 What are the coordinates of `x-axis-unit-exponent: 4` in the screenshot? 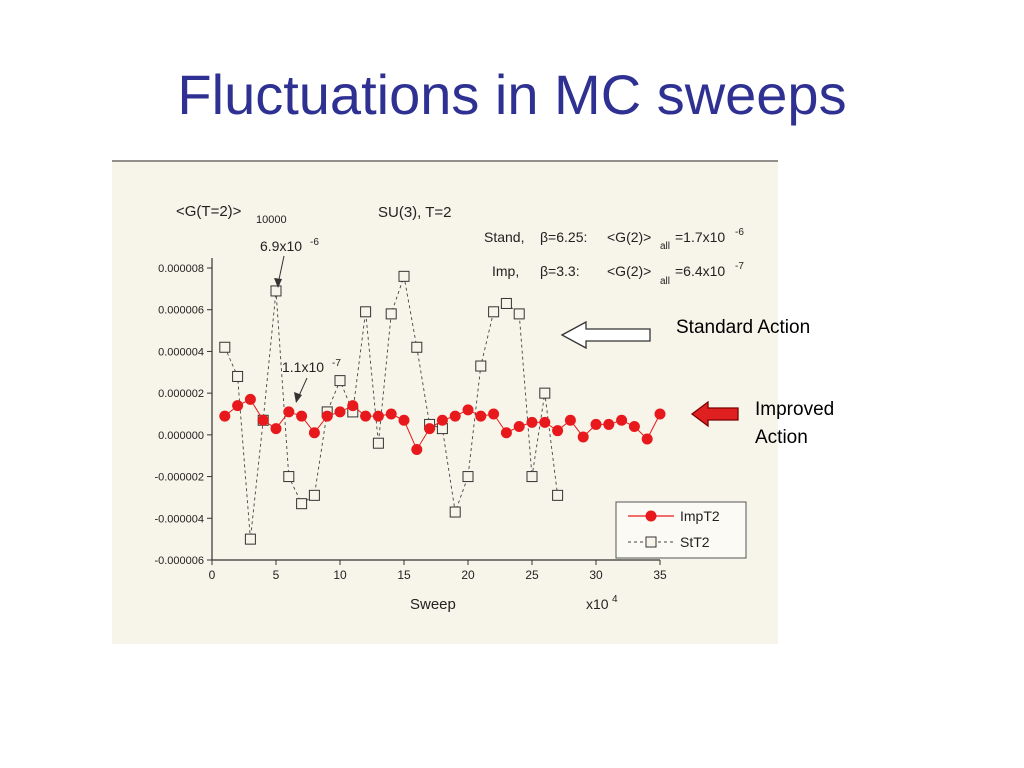 It's located at (615, 599).